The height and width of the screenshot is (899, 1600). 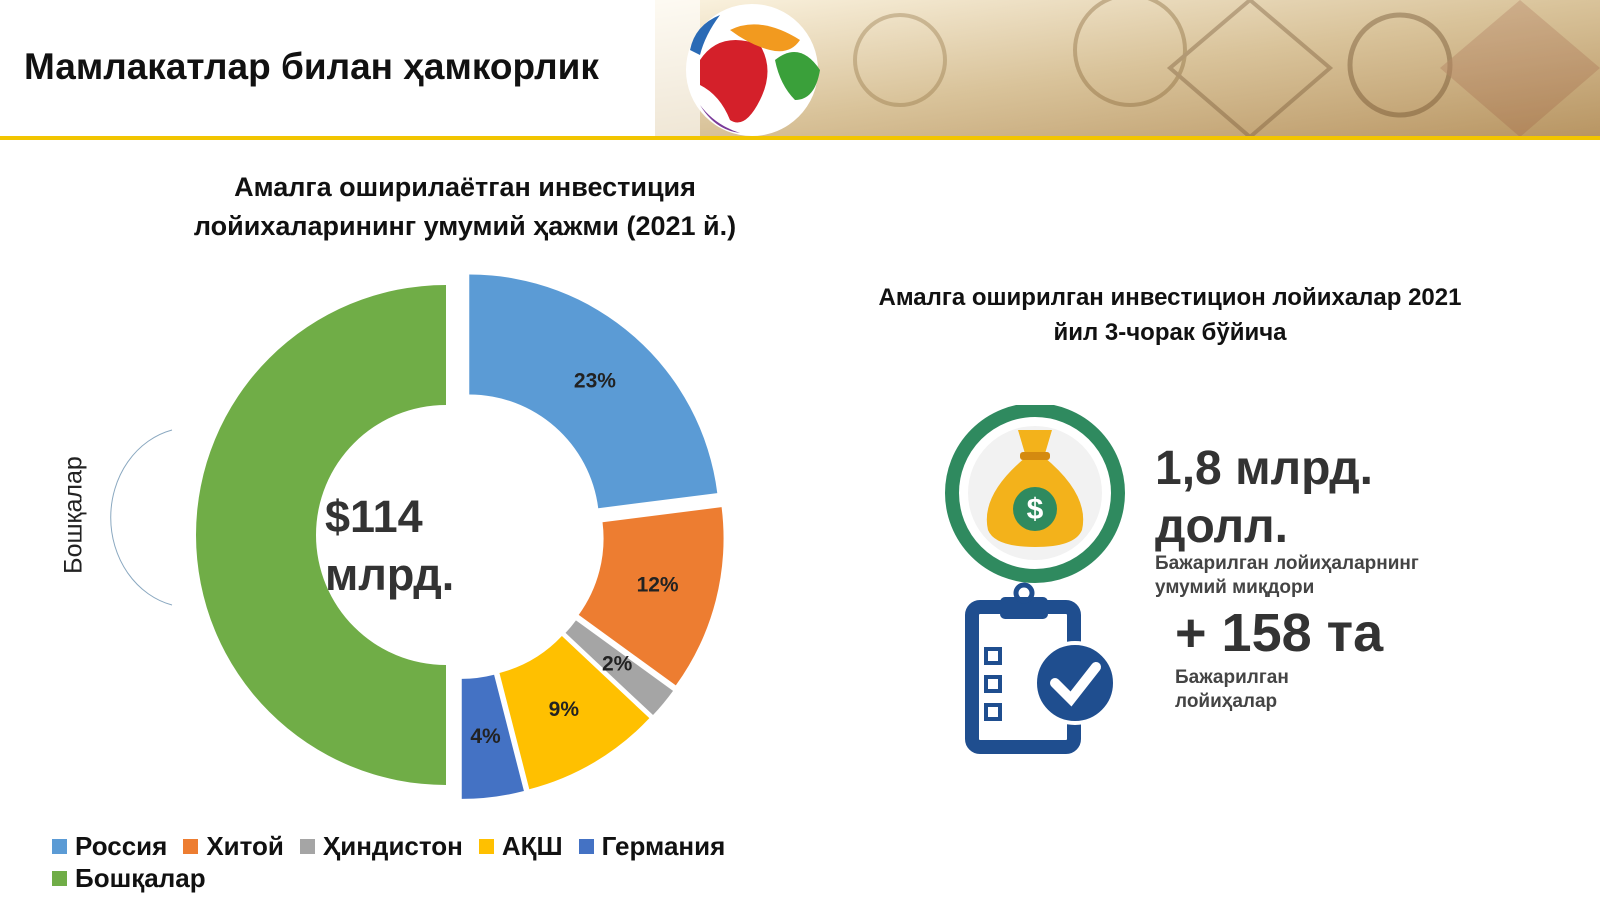 What do you see at coordinates (392, 846) in the screenshot?
I see `legend-label: Ҳиндистон` at bounding box center [392, 846].